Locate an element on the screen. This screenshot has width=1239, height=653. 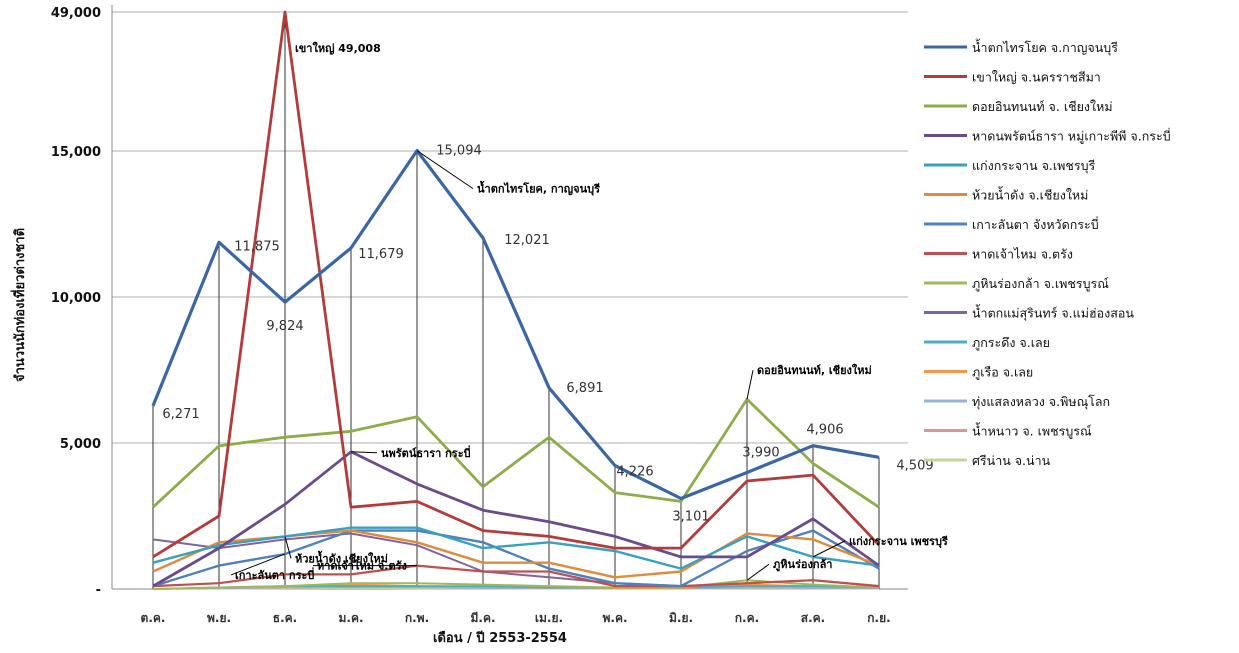
data-label: 11,679 is located at coordinates (381, 254).